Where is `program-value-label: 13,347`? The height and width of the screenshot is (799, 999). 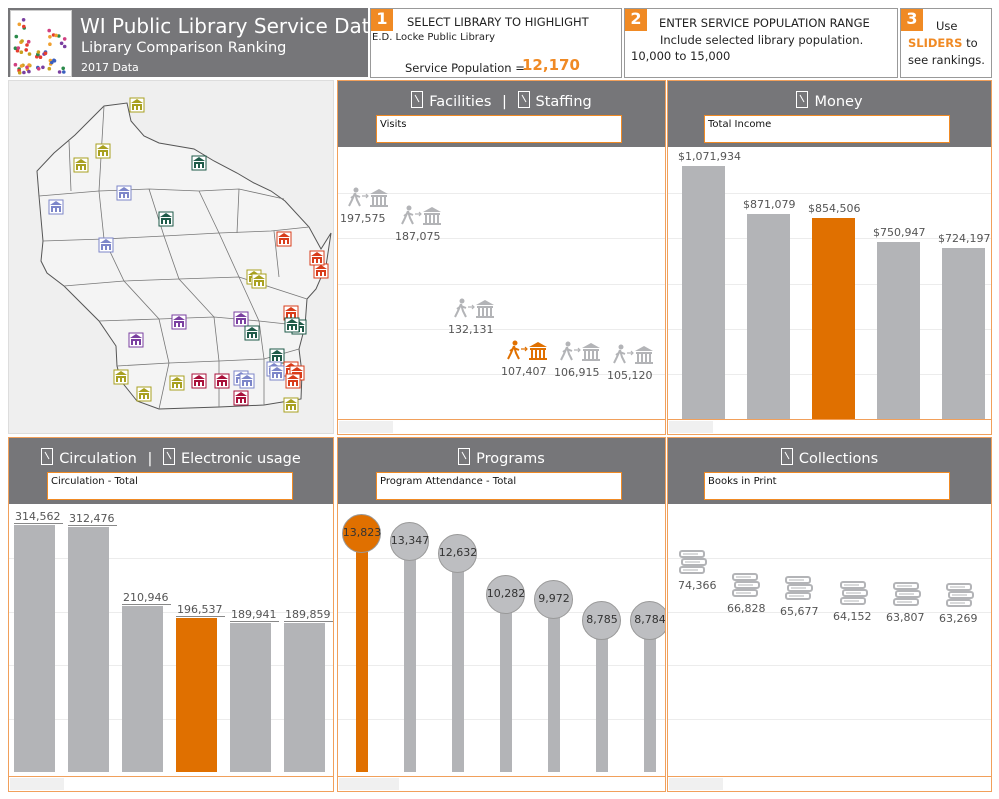
program-value-label: 13,347 is located at coordinates (410, 541).